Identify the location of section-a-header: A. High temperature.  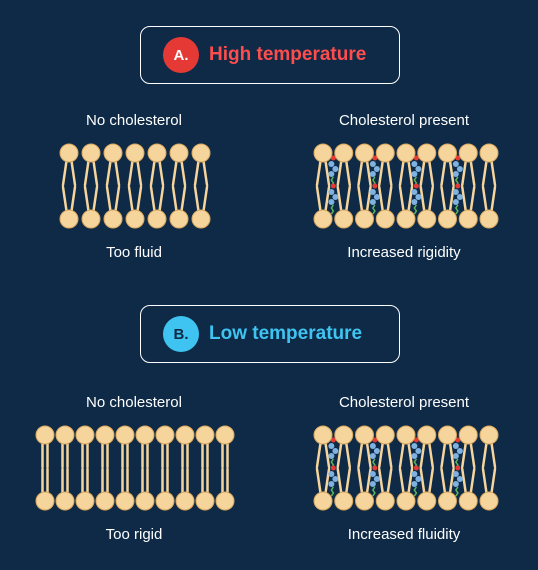
(270, 55).